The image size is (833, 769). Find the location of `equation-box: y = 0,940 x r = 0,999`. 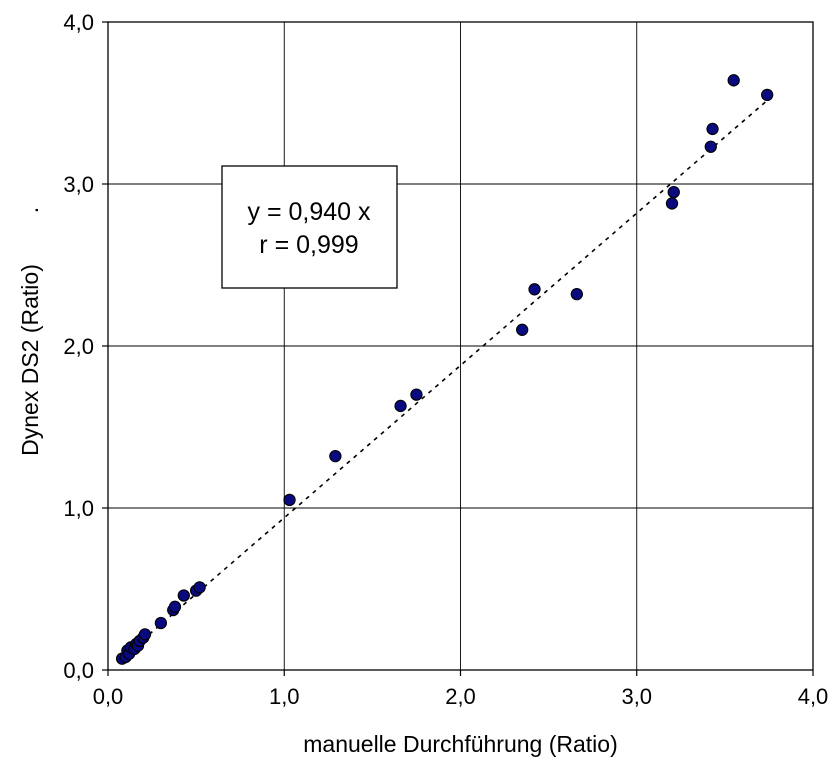

equation-box: y = 0,940 x r = 0,999 is located at coordinates (309, 227).